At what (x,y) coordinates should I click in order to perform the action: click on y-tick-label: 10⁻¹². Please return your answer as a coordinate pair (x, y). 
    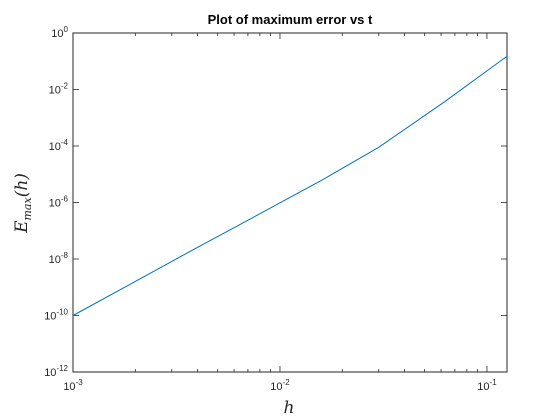
    Looking at the image, I should click on (56, 371).